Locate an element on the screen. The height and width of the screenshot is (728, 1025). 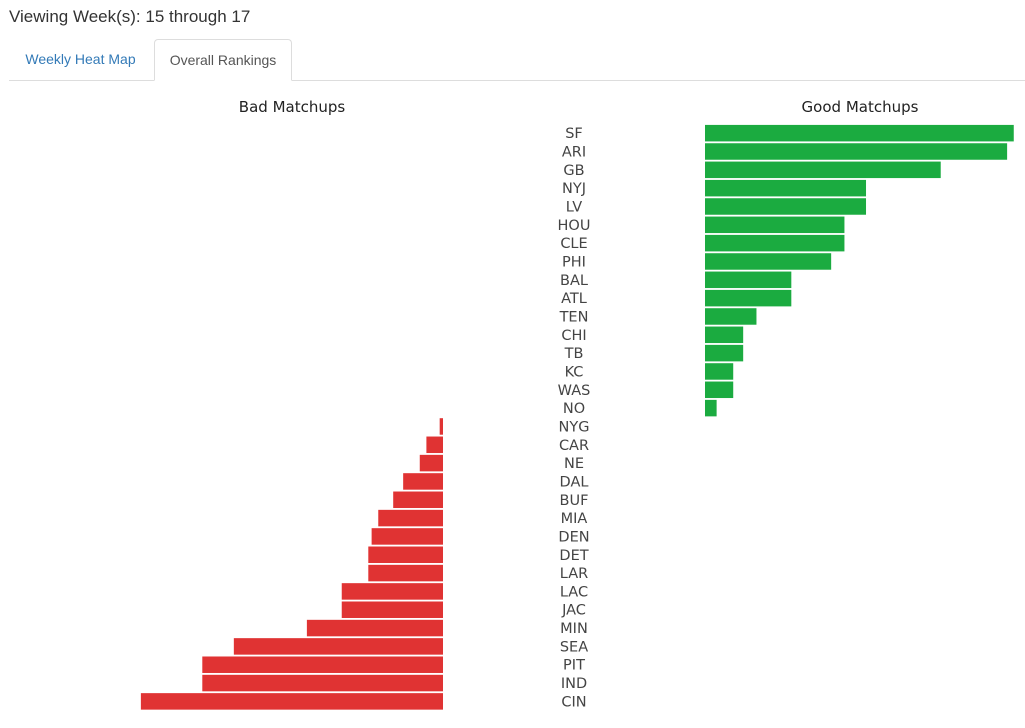
good-matchups-title: Good Matchups is located at coordinates (860, 107).